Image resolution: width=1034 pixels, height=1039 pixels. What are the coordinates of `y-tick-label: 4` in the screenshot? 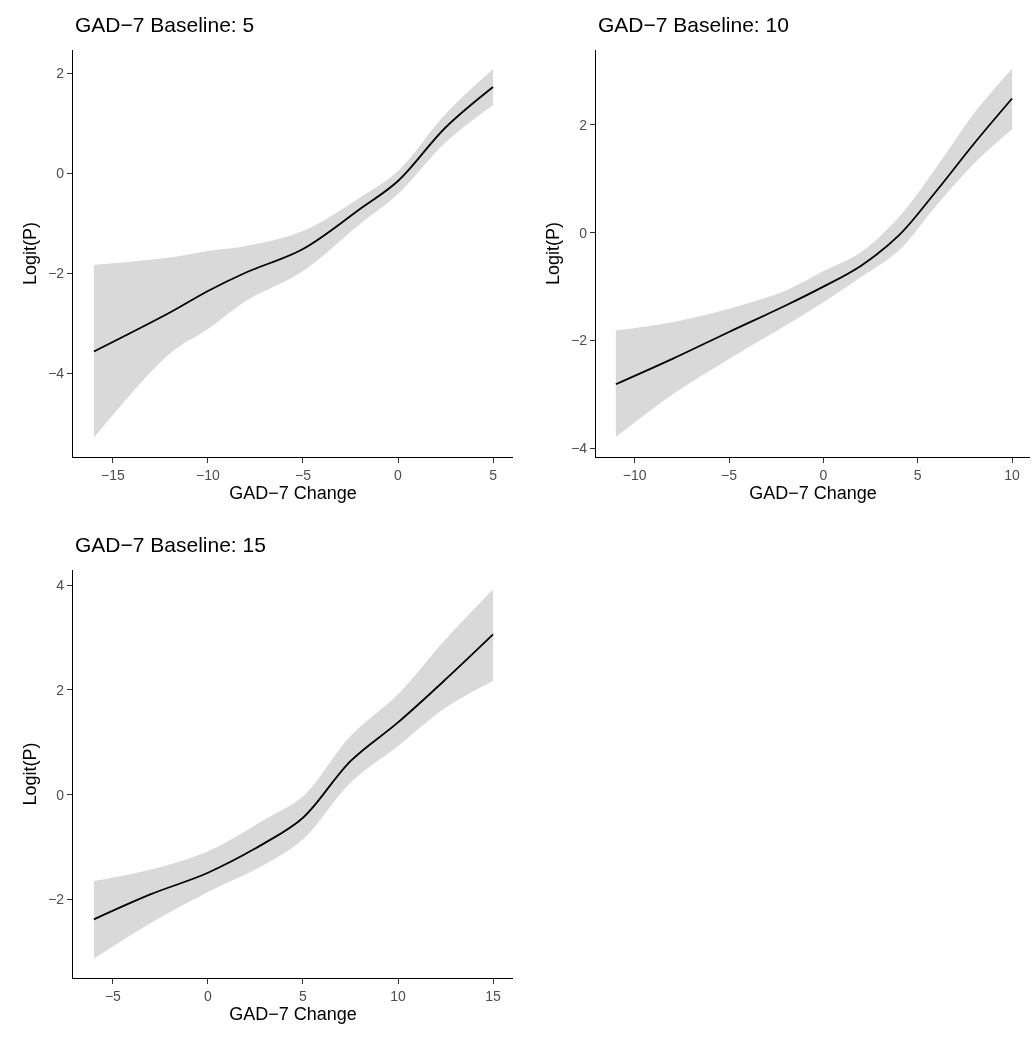 It's located at (60, 585).